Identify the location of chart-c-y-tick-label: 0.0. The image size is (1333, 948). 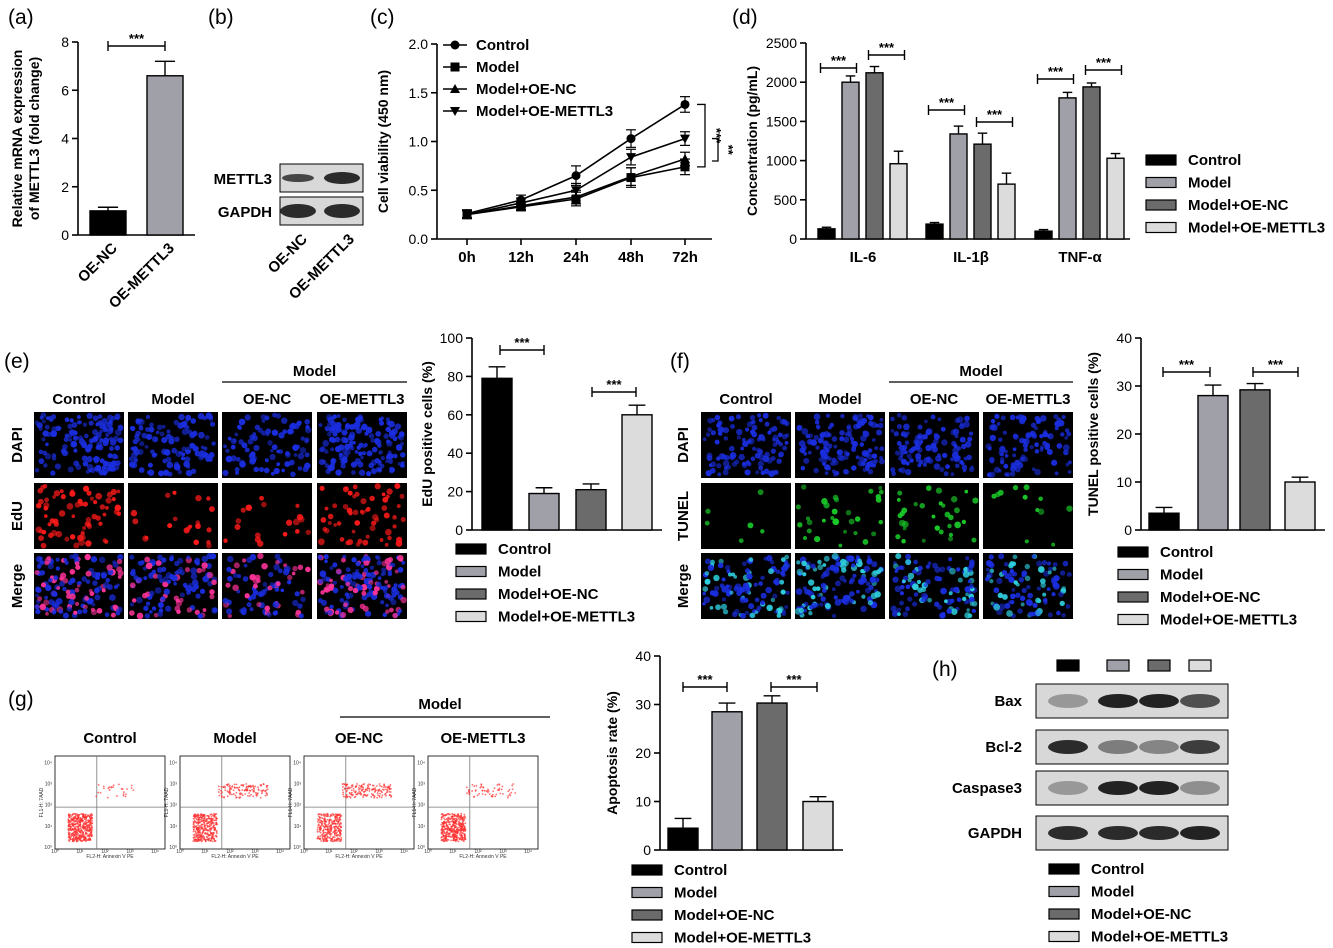
(419, 239).